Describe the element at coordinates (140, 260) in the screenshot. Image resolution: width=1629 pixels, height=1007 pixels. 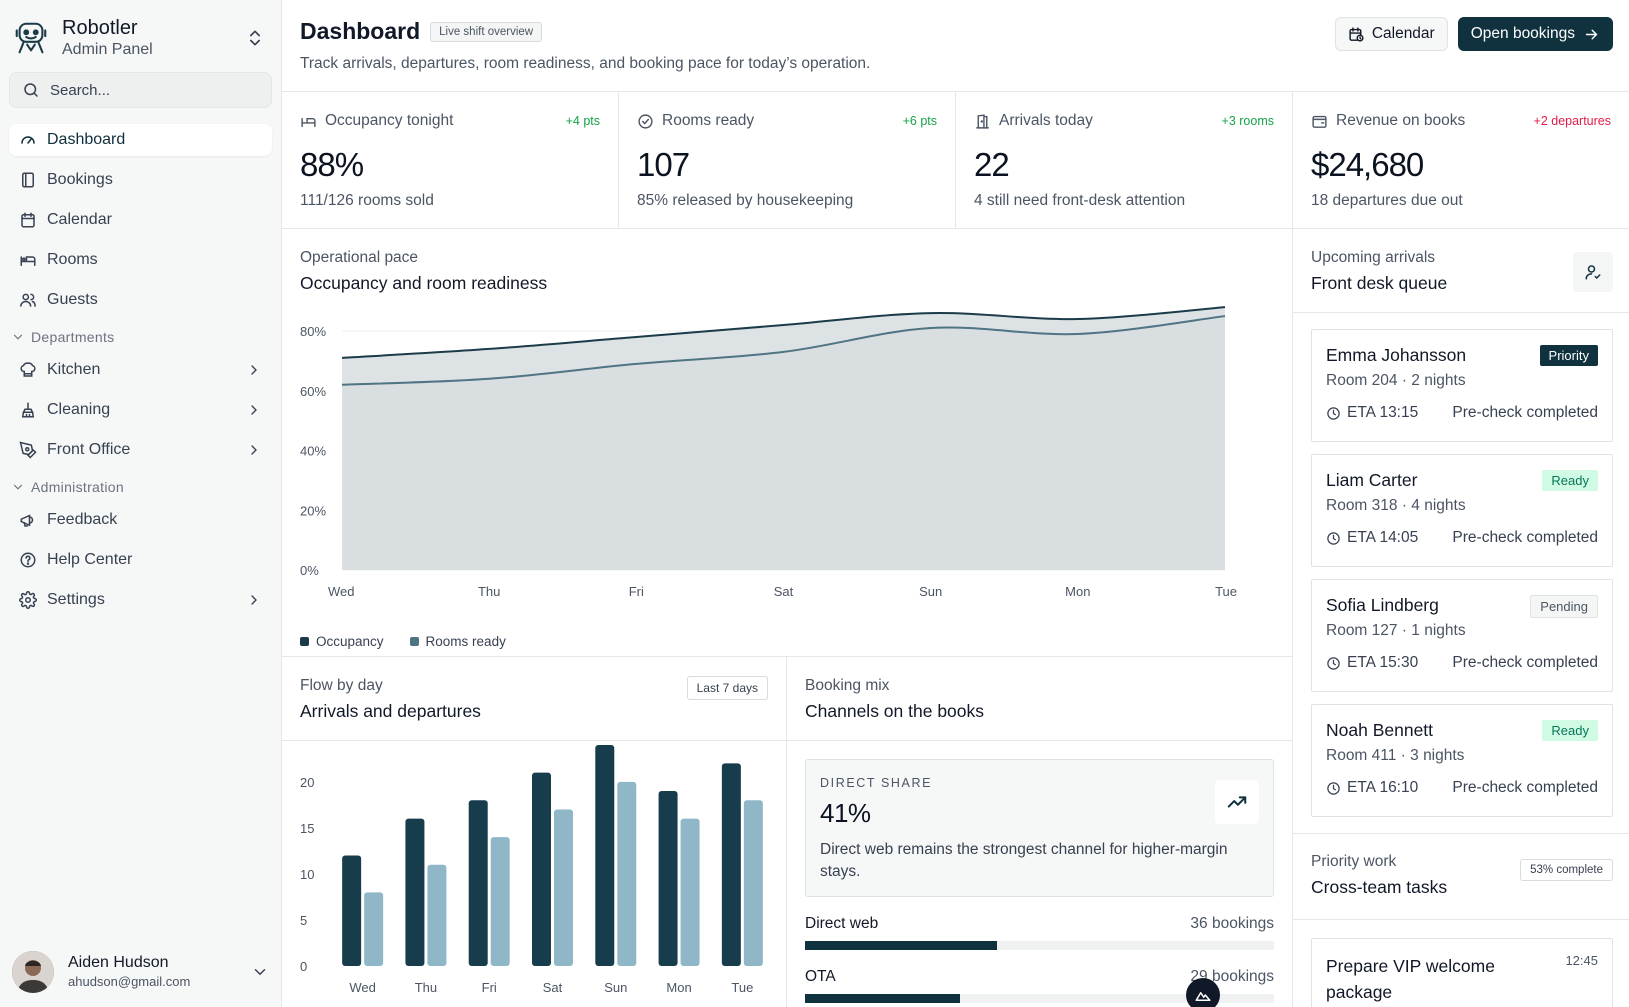
I see `nav-item-rooms: Rooms` at that location.